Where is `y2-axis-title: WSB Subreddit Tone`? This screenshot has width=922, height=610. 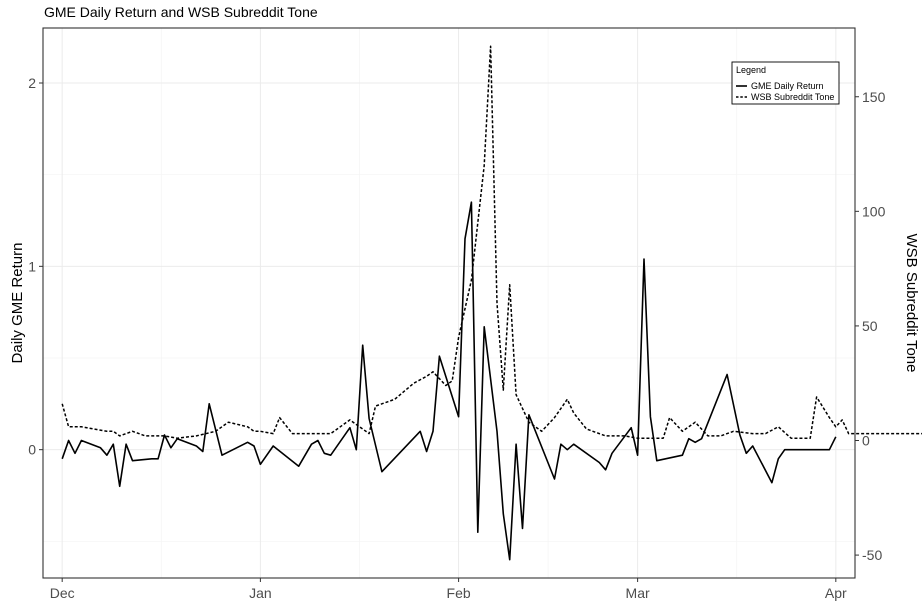
y2-axis-title: WSB Subreddit Tone is located at coordinates (911, 303).